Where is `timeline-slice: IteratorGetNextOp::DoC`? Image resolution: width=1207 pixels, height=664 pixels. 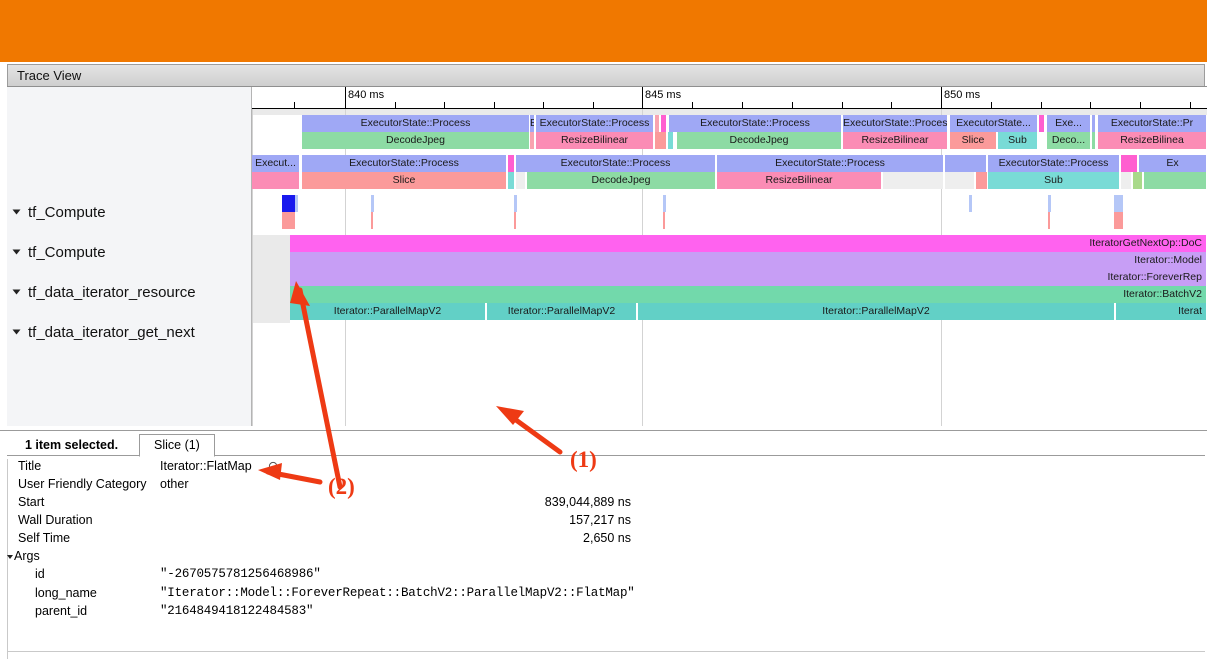 timeline-slice: IteratorGetNextOp::DoC is located at coordinates (748, 243).